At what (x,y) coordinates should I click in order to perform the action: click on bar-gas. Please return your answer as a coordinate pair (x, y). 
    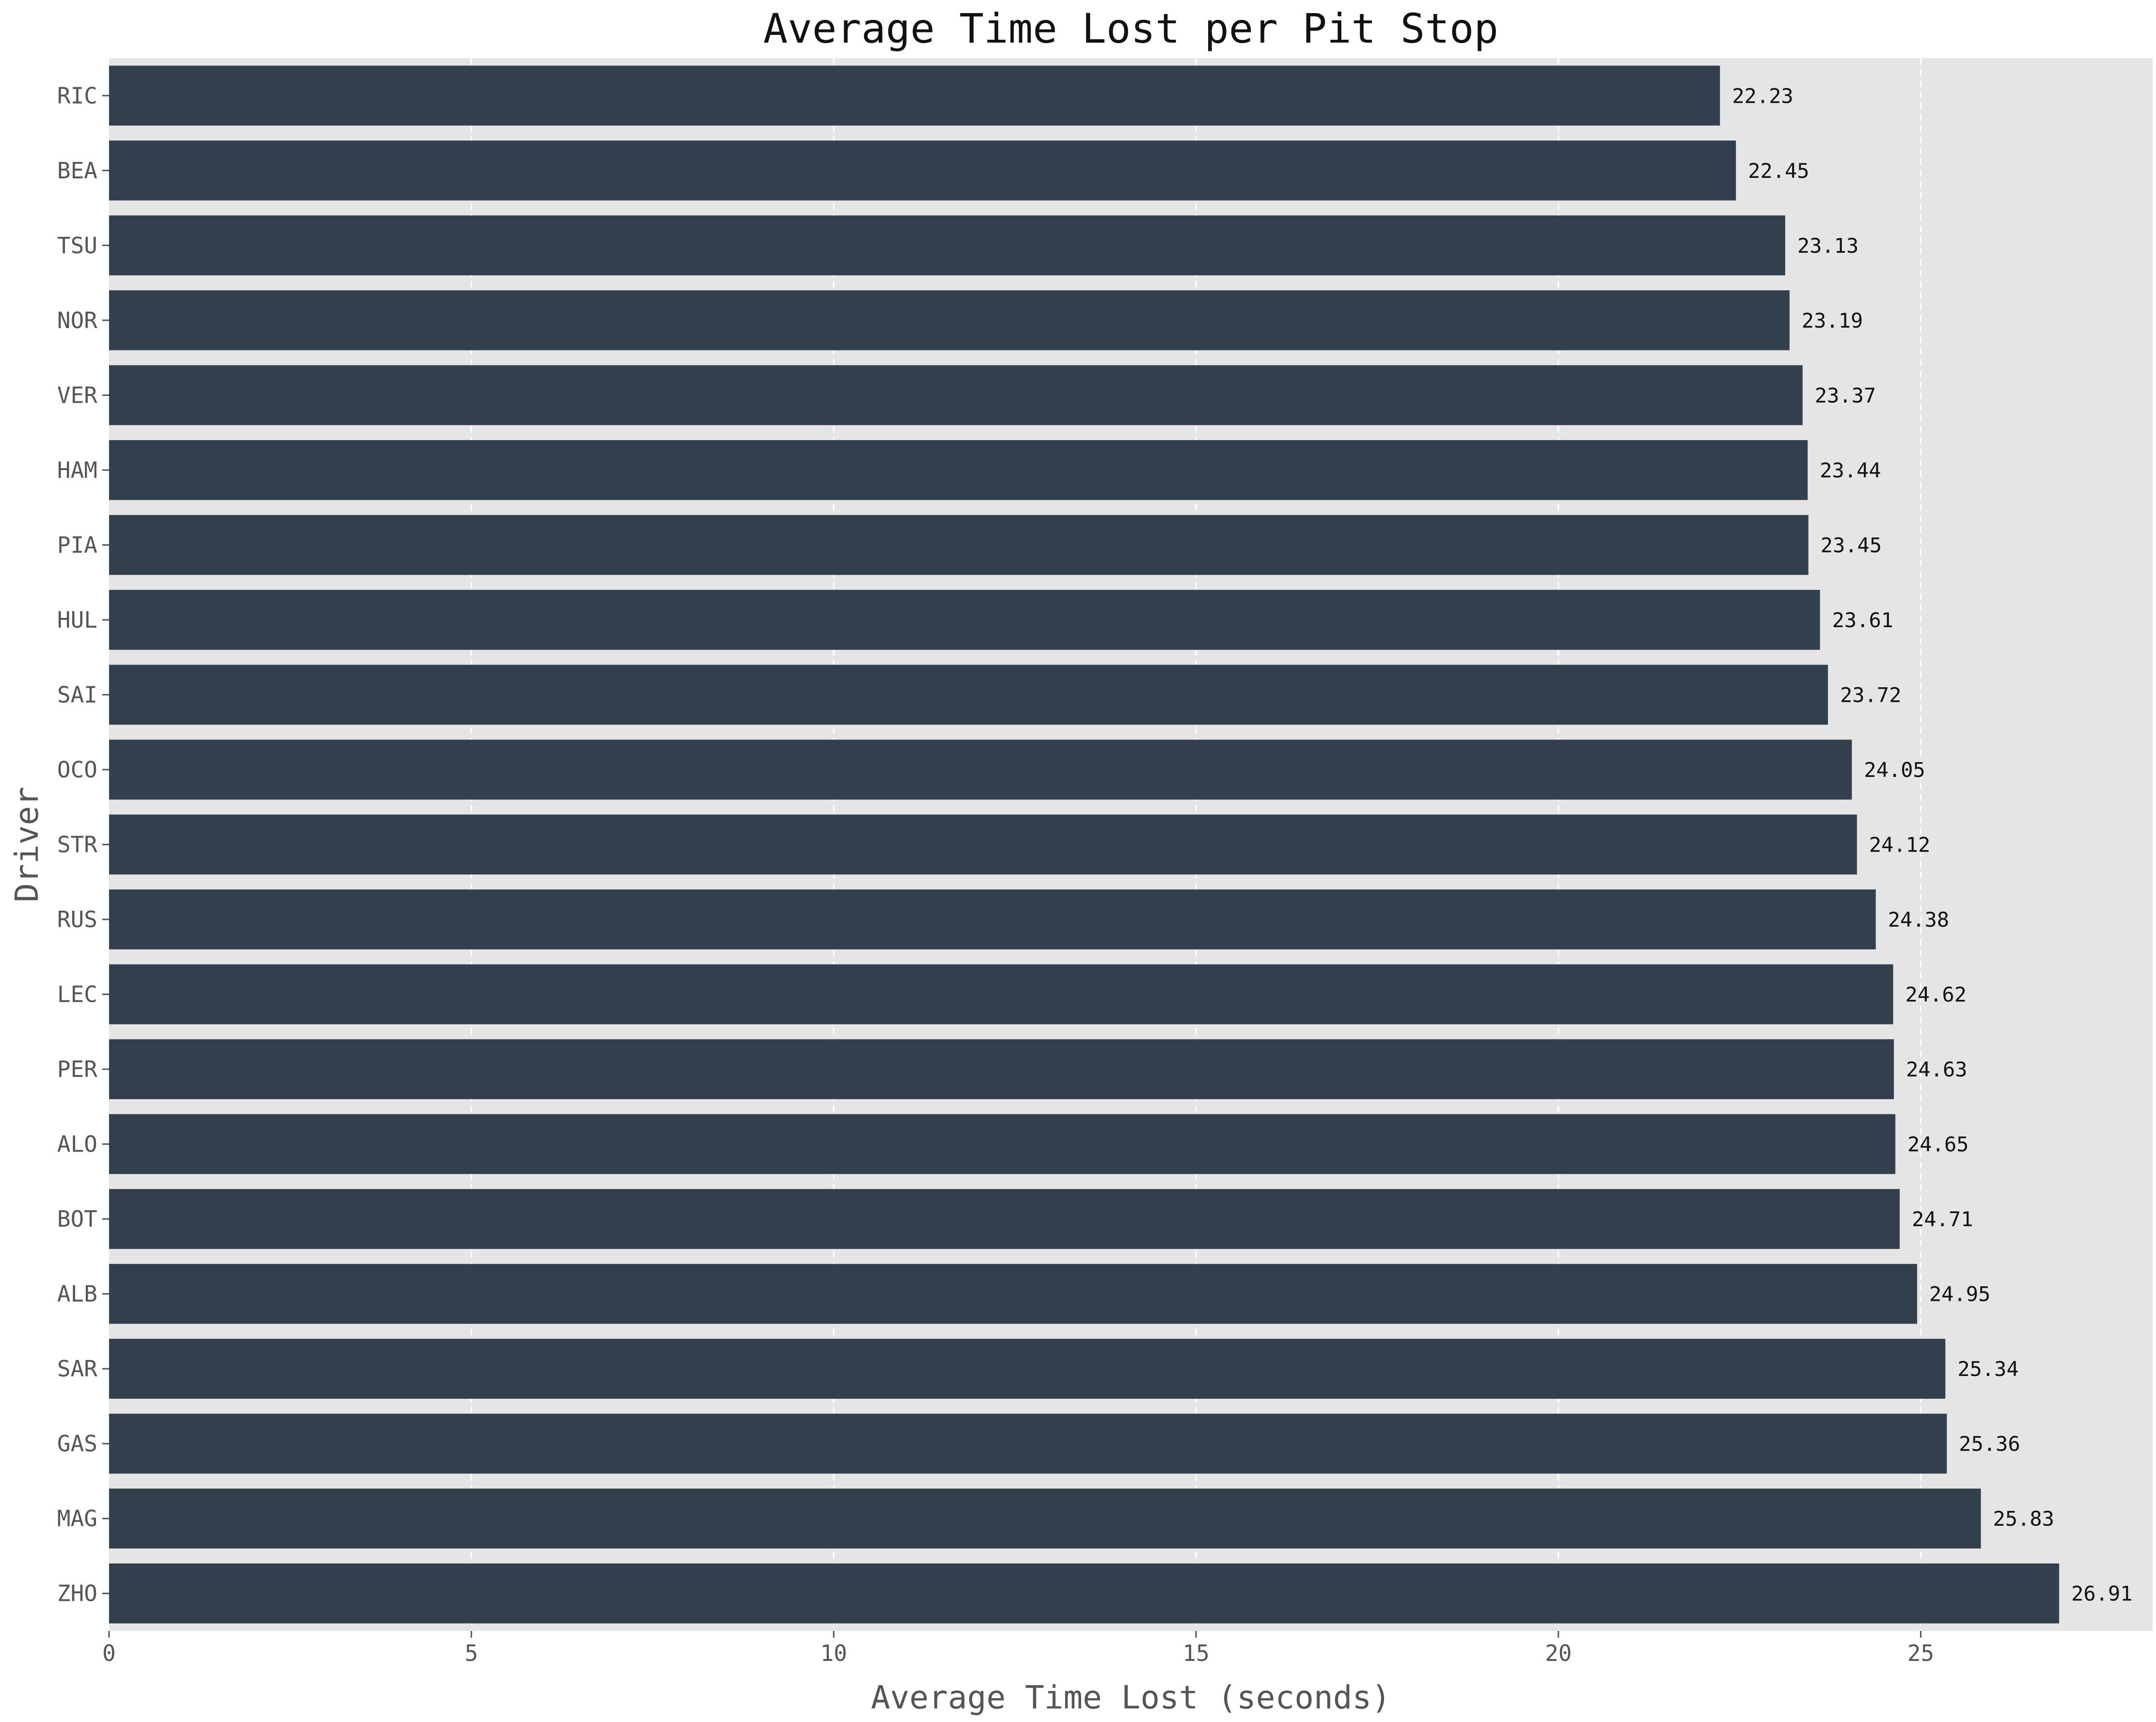
    Looking at the image, I should click on (1028, 1443).